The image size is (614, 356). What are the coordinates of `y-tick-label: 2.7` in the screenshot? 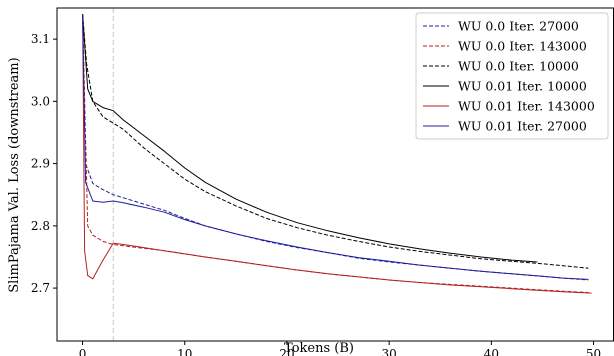 It's located at (40, 288).